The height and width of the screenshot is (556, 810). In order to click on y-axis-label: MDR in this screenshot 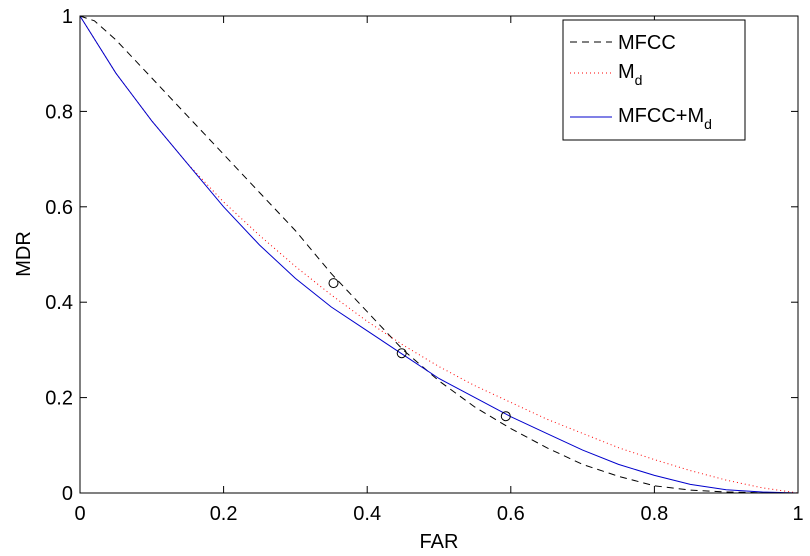, I will do `click(24, 254)`.